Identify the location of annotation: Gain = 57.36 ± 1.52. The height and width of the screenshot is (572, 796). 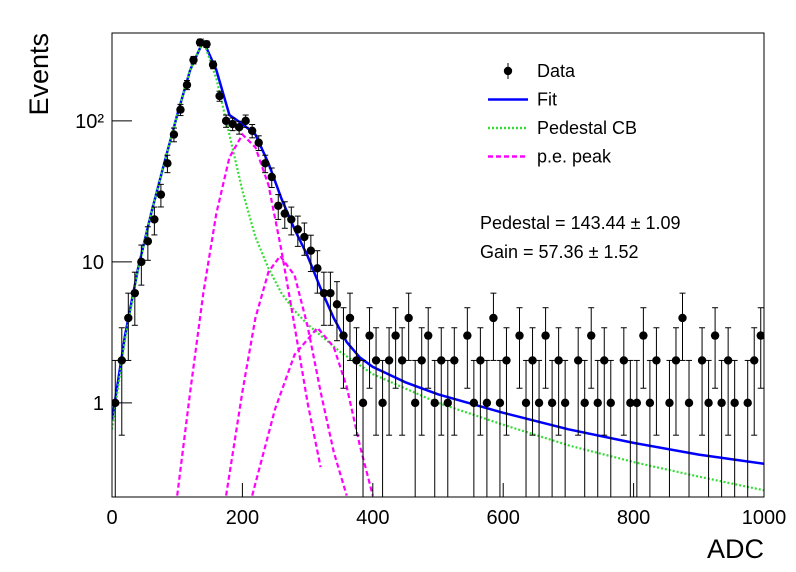
(559, 252).